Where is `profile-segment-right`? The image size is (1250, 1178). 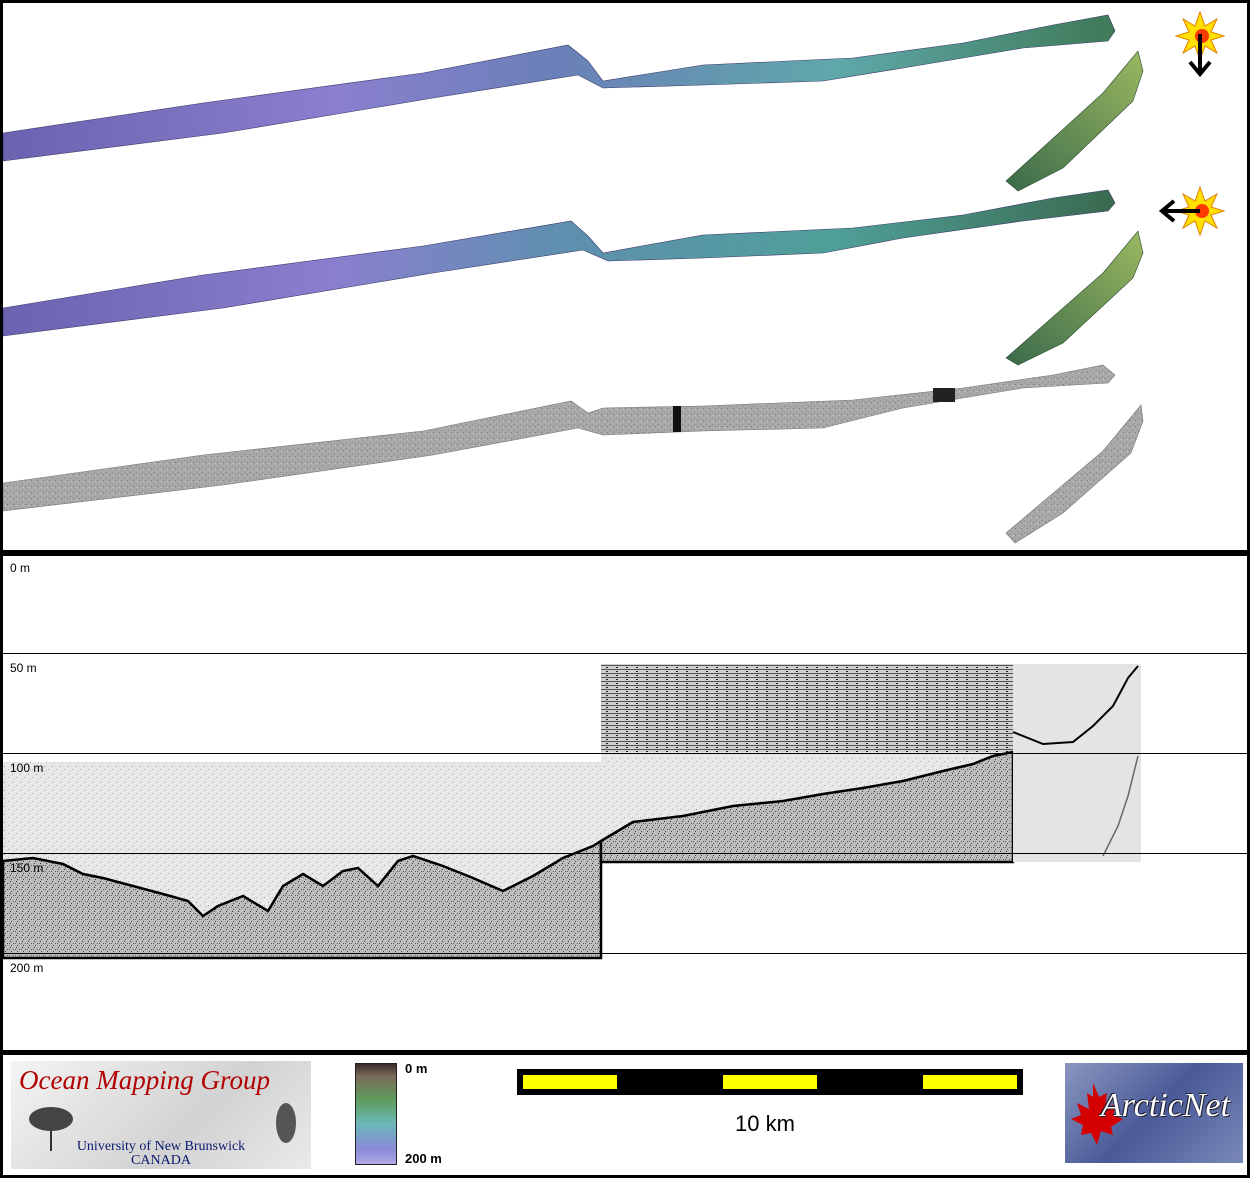 profile-segment-right is located at coordinates (1077, 763).